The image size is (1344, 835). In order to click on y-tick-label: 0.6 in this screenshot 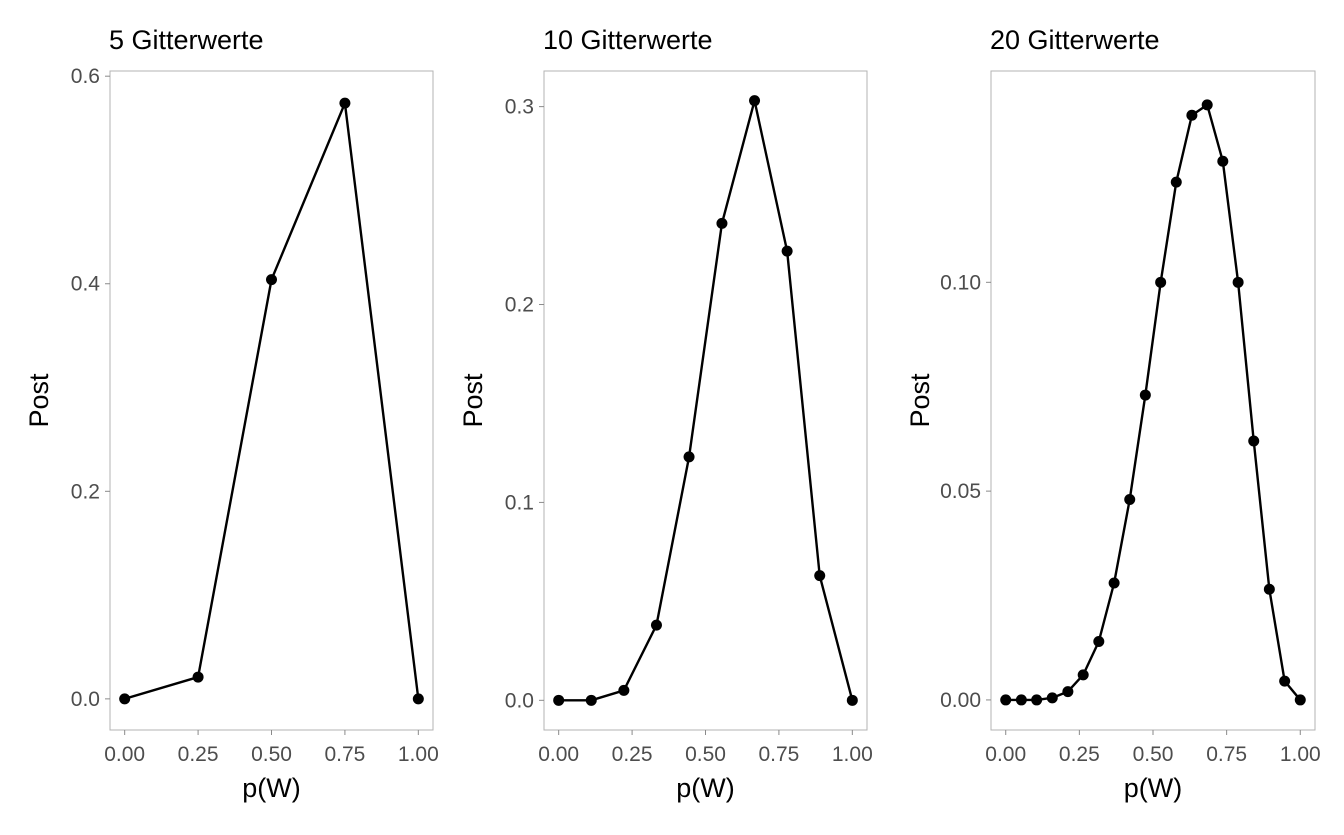, I will do `click(85, 76)`.